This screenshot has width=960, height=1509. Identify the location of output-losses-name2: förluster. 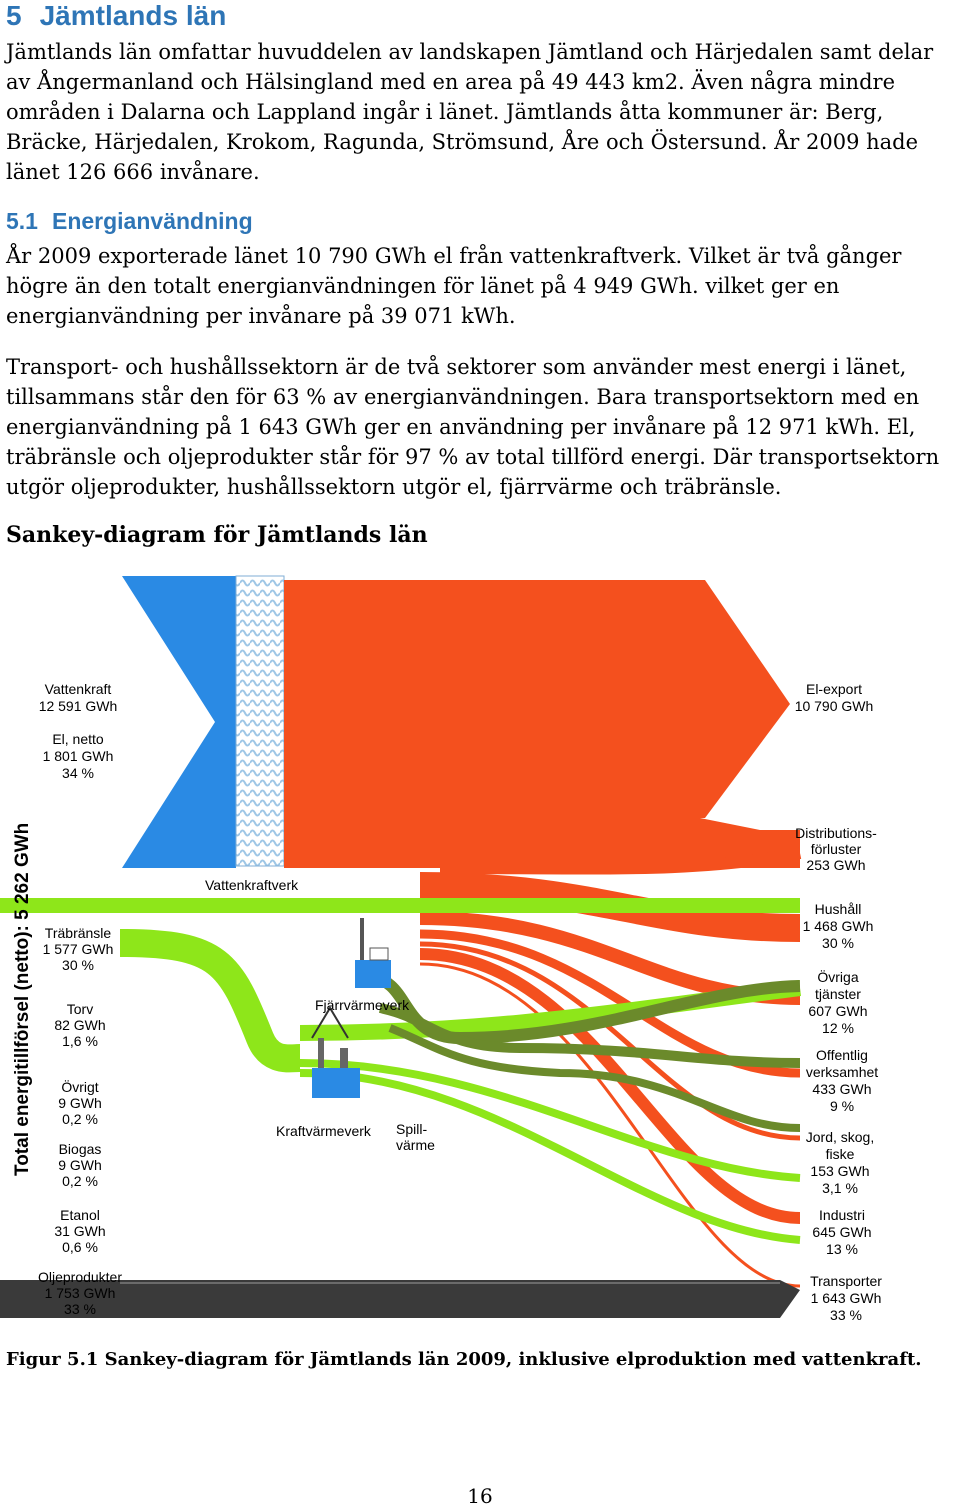
(836, 849).